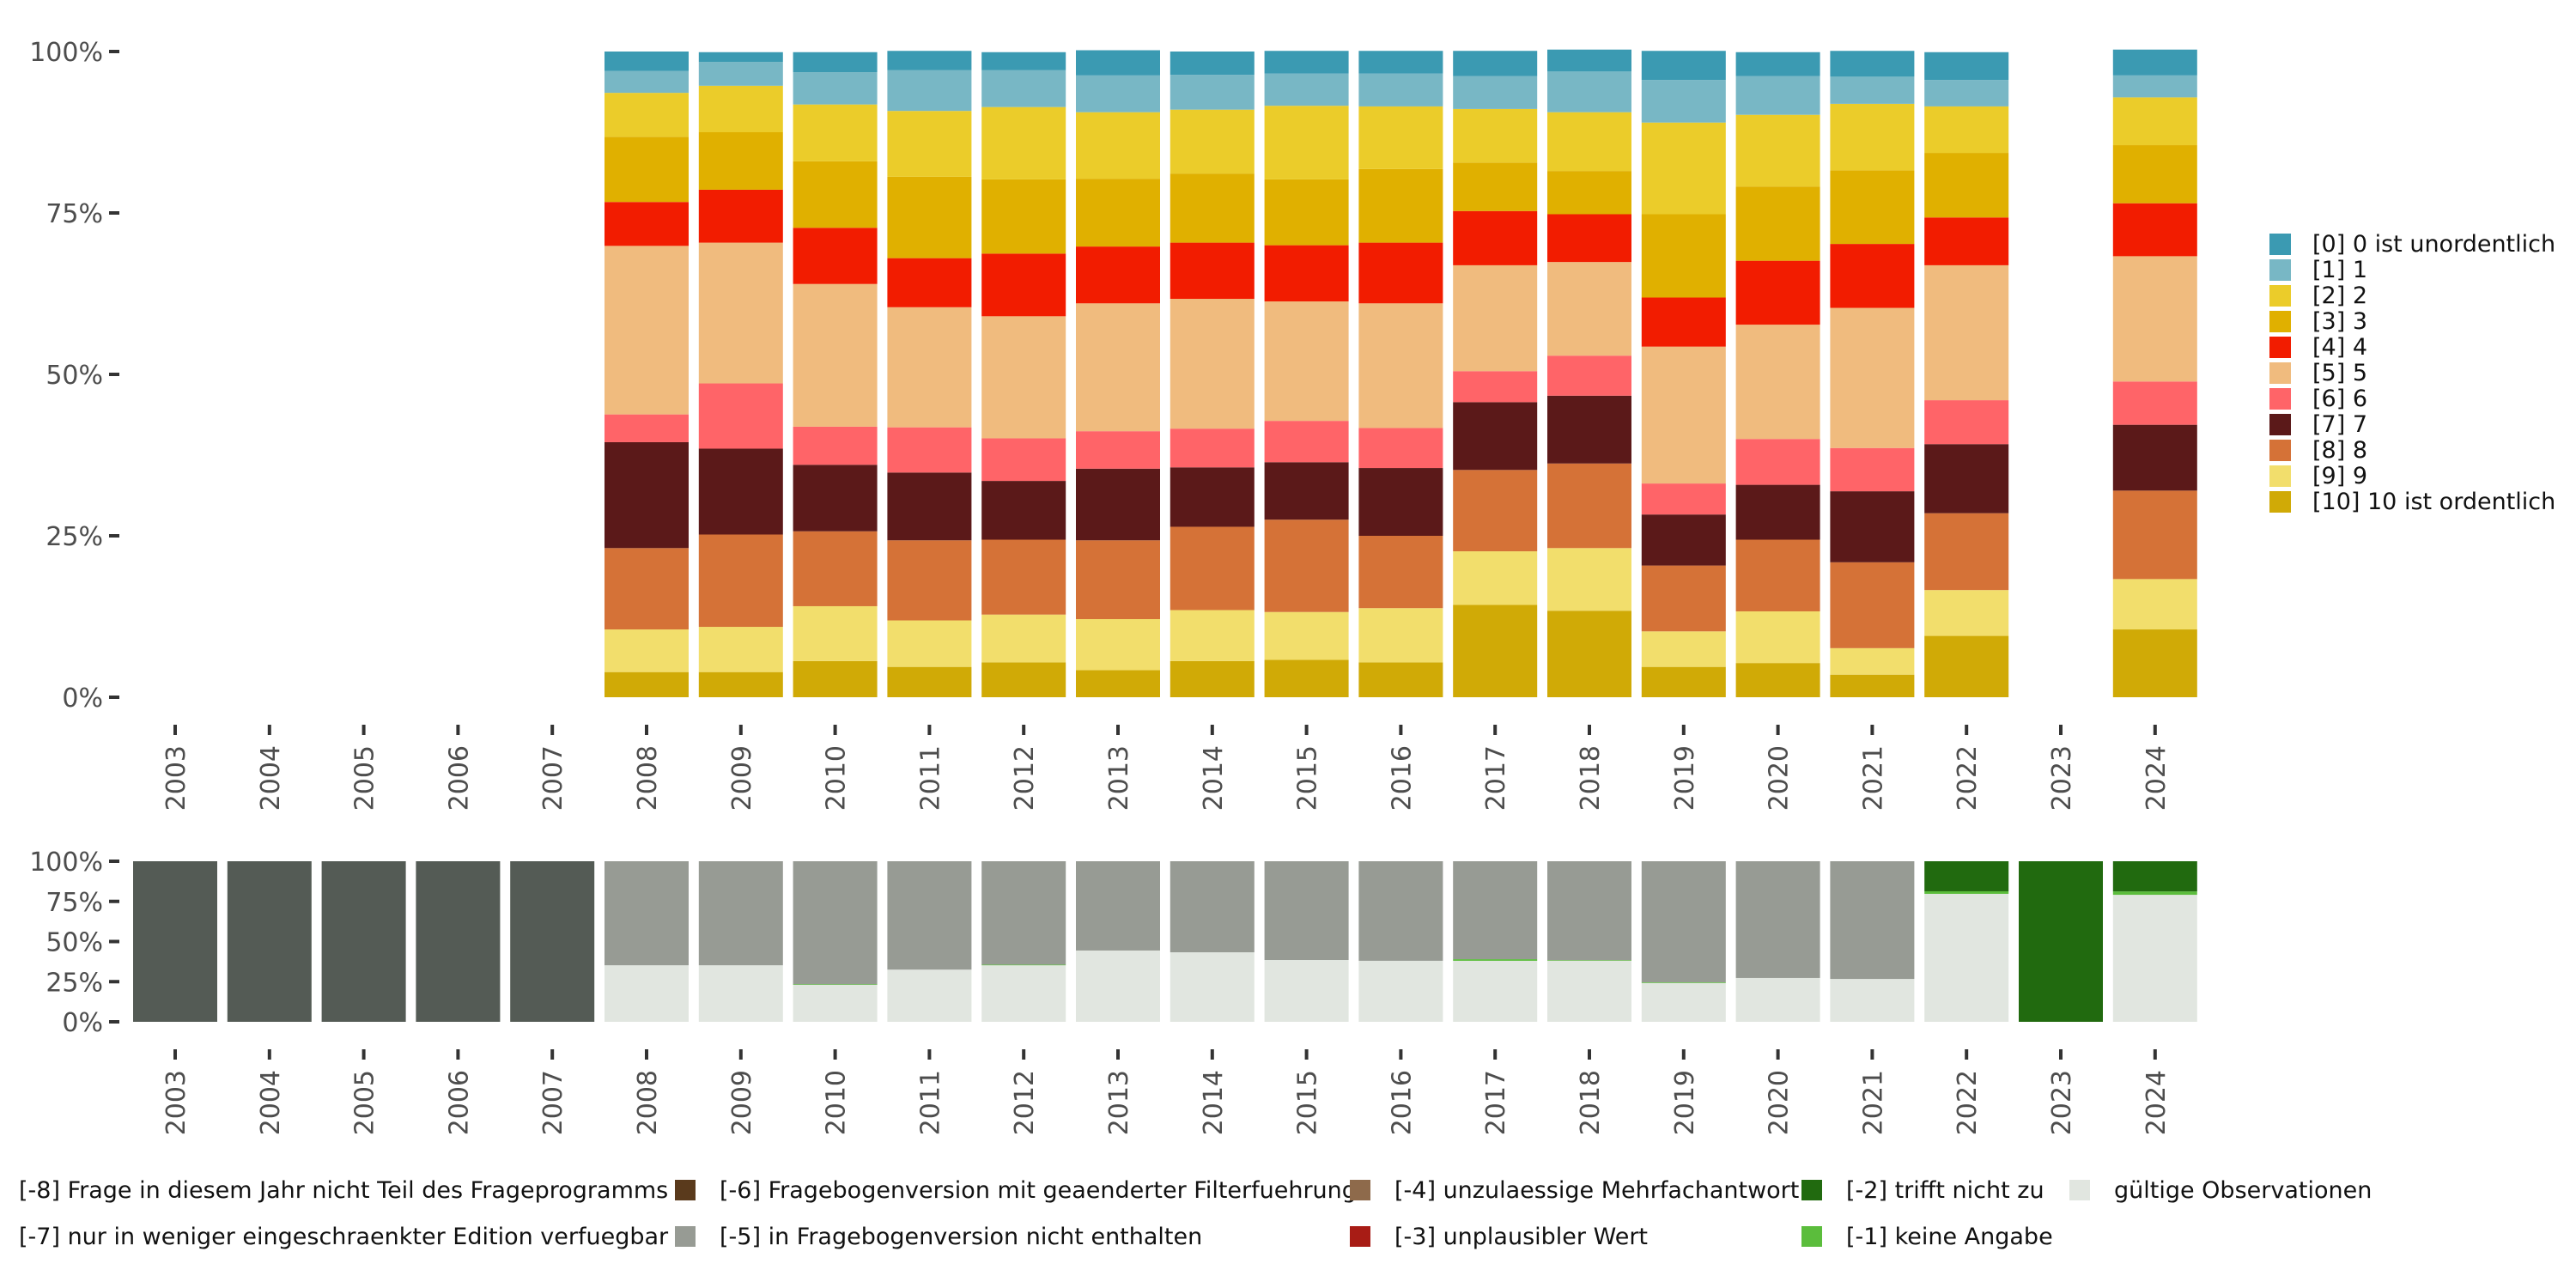 The height and width of the screenshot is (1288, 2576). What do you see at coordinates (1306, 911) in the screenshot?
I see `bar-segment-2015-5-in-fragebogenversion-nicht-enthalten` at bounding box center [1306, 911].